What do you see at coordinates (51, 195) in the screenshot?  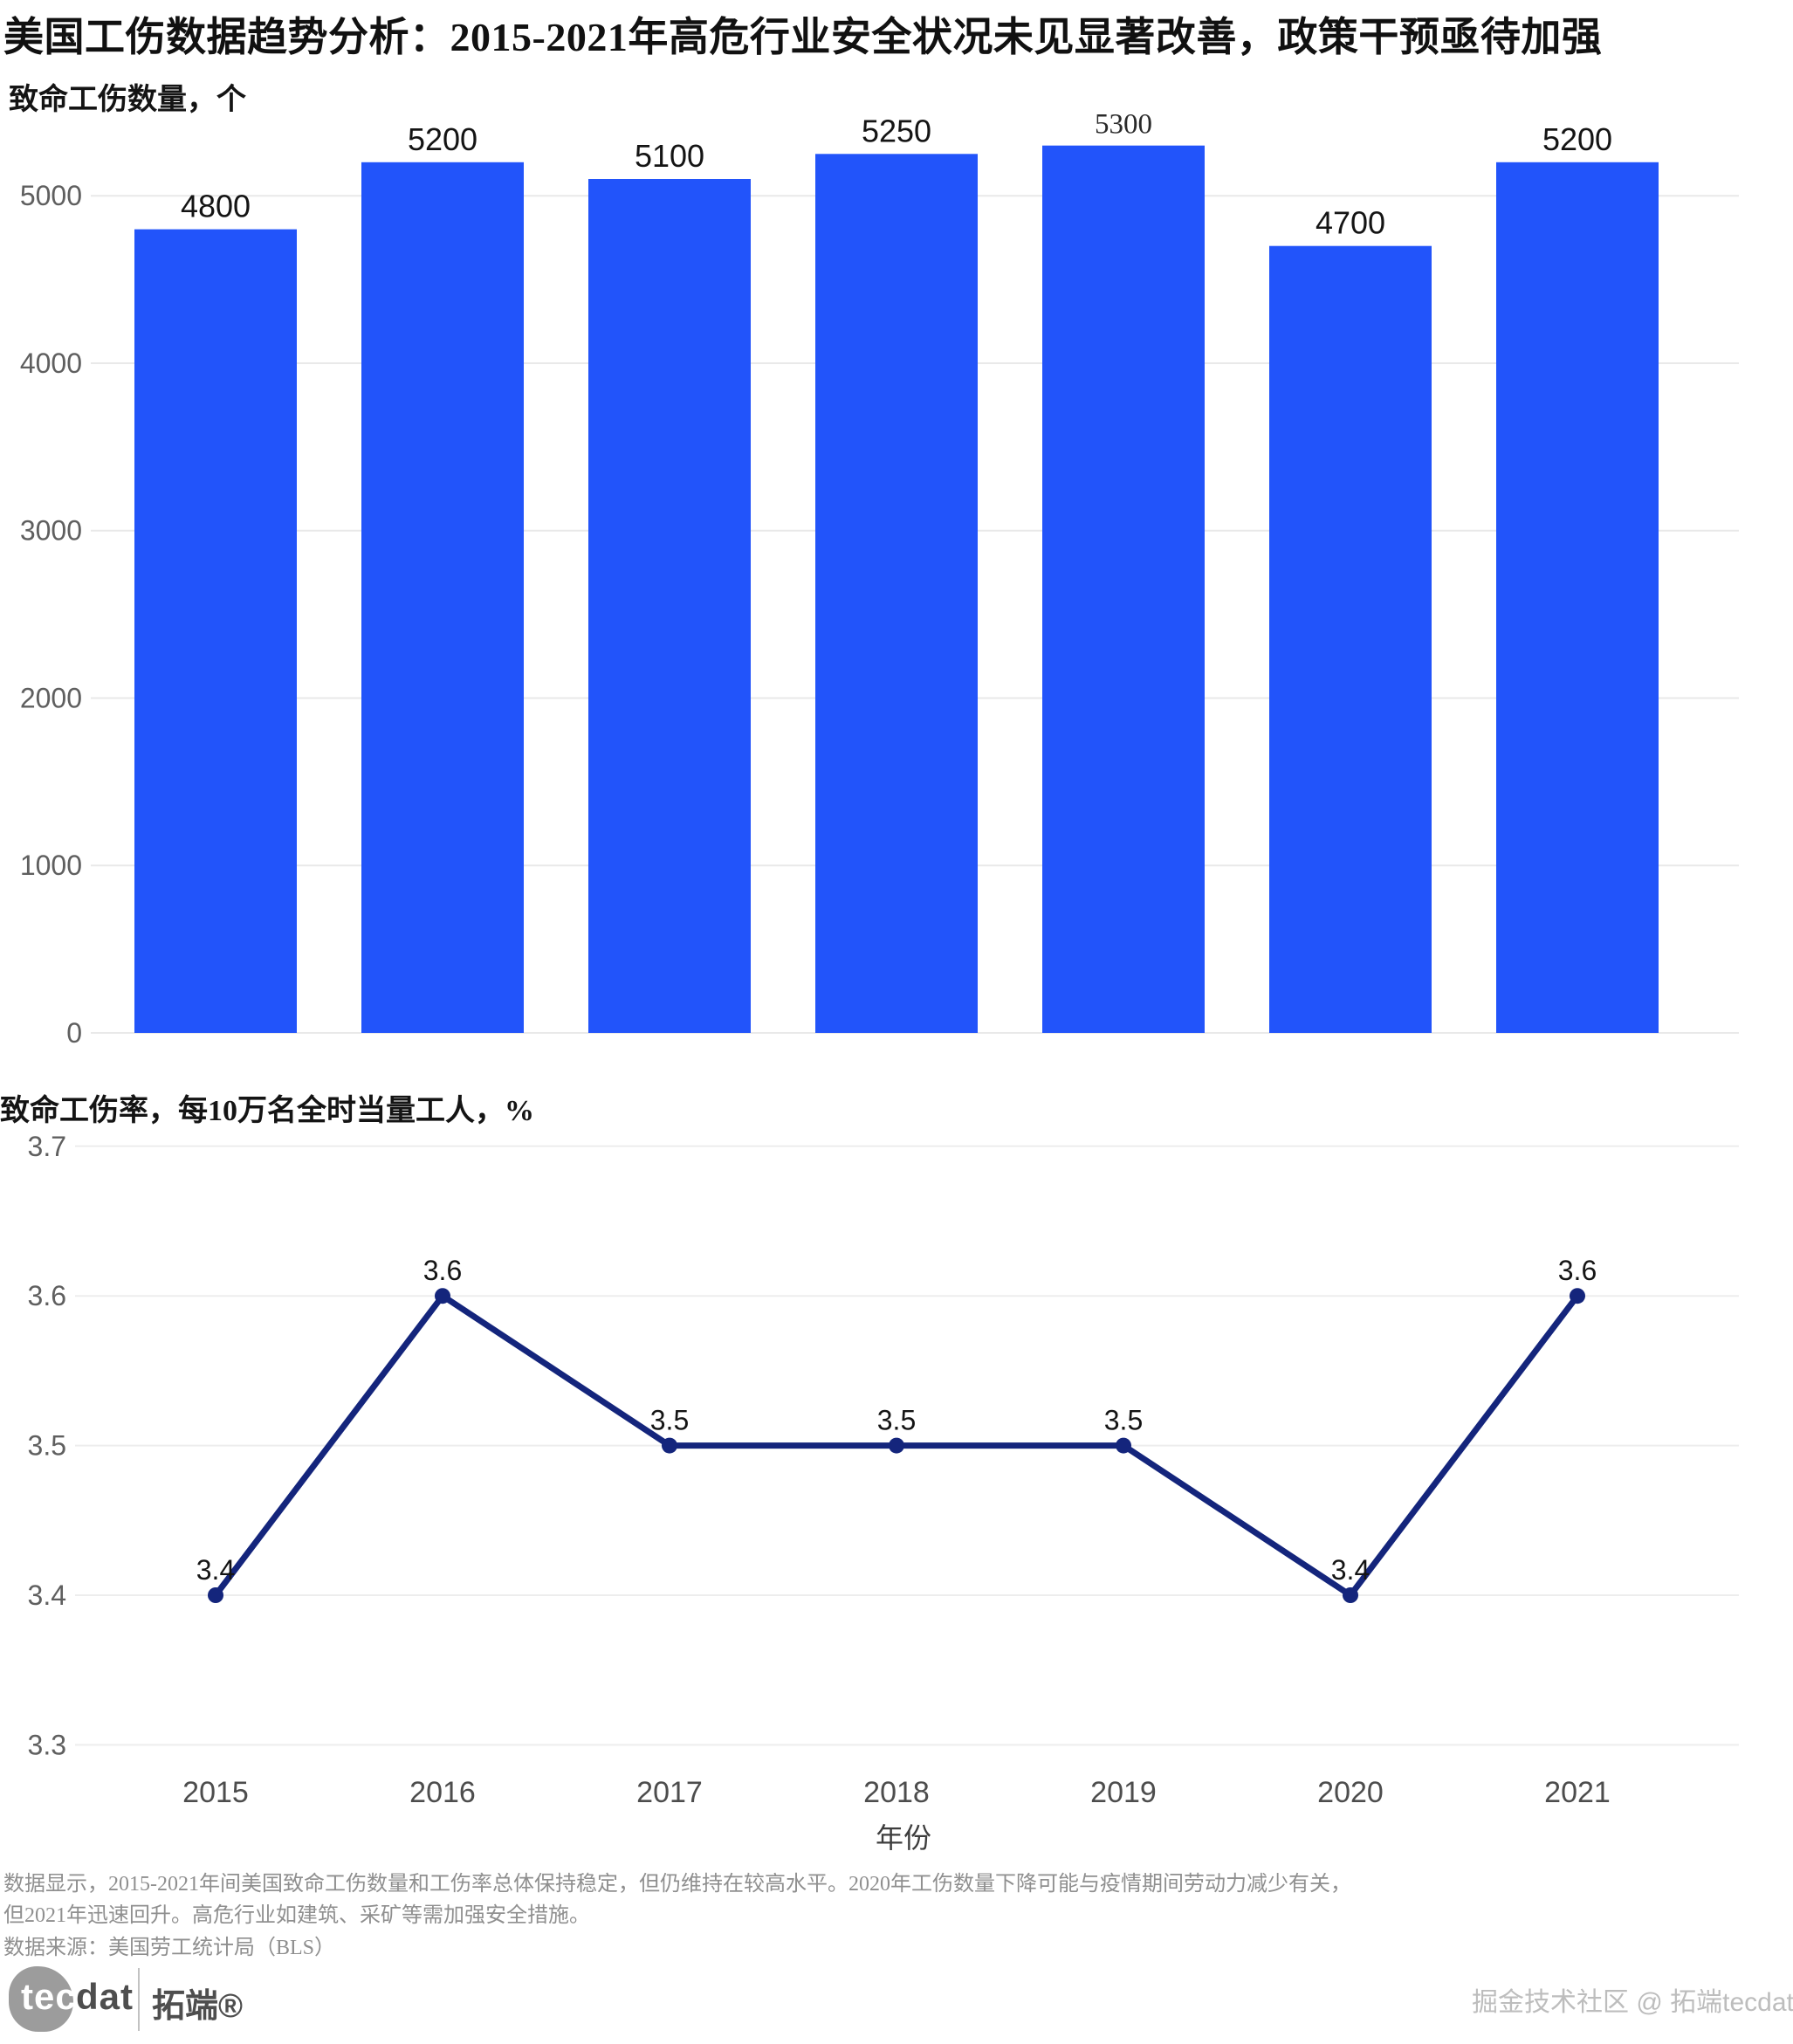 I see `bar-y-axis-label: 5000` at bounding box center [51, 195].